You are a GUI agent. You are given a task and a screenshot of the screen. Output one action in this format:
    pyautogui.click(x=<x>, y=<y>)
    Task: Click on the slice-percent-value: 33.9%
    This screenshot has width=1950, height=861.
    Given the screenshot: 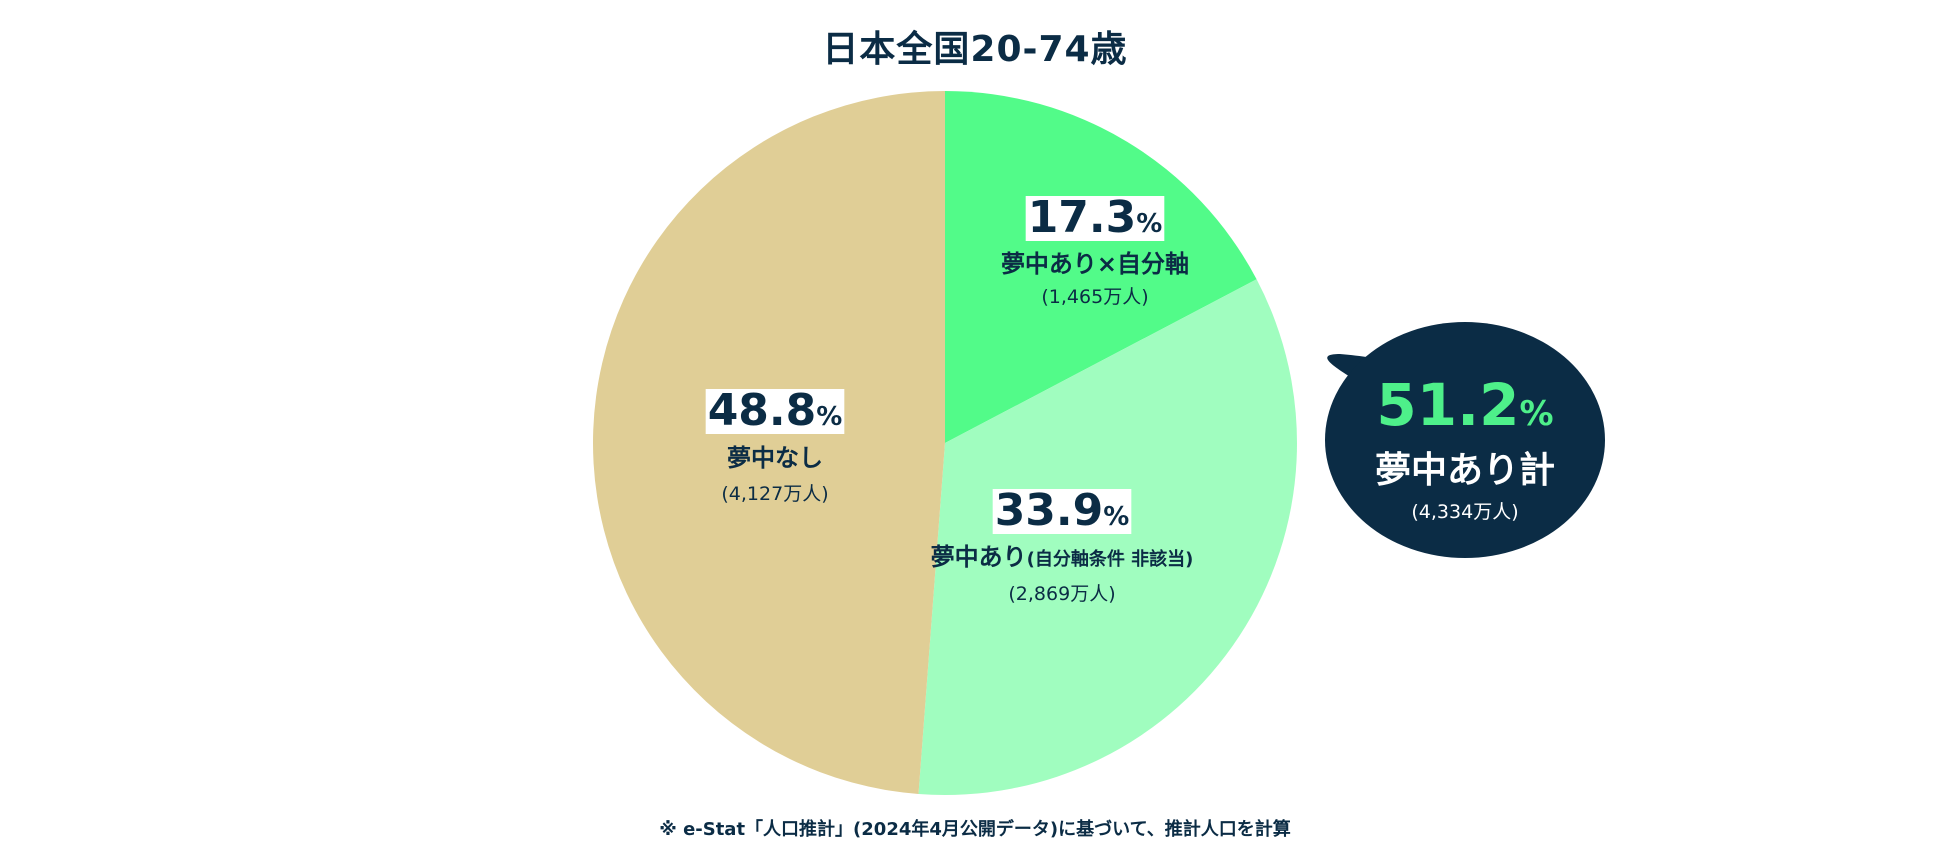 What is the action you would take?
    pyautogui.click(x=1062, y=510)
    